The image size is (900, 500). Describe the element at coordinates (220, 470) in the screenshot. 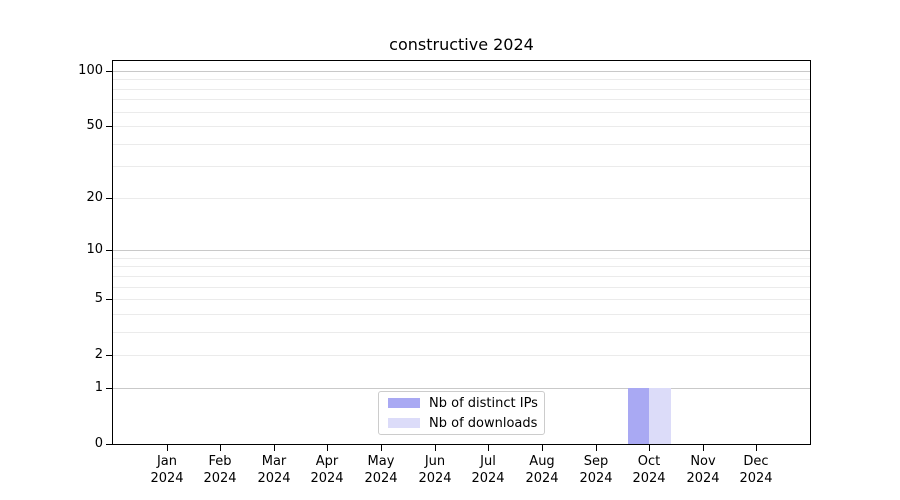

I see `x-axis-tick-label: Feb 2024` at that location.